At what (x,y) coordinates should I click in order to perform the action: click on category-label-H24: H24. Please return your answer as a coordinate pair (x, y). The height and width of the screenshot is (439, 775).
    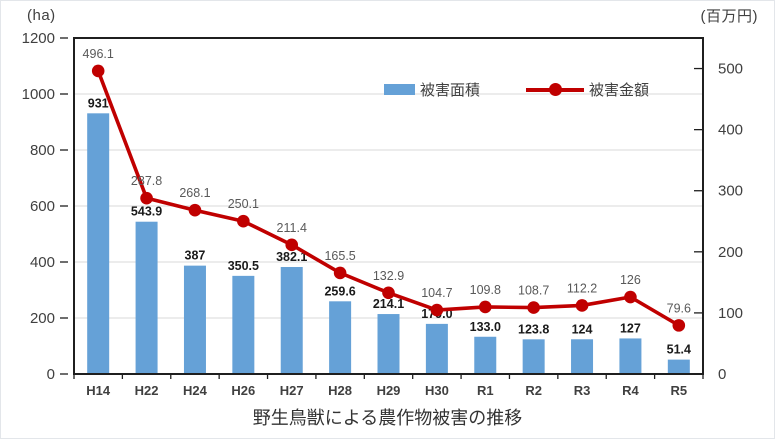
    Looking at the image, I should click on (195, 390).